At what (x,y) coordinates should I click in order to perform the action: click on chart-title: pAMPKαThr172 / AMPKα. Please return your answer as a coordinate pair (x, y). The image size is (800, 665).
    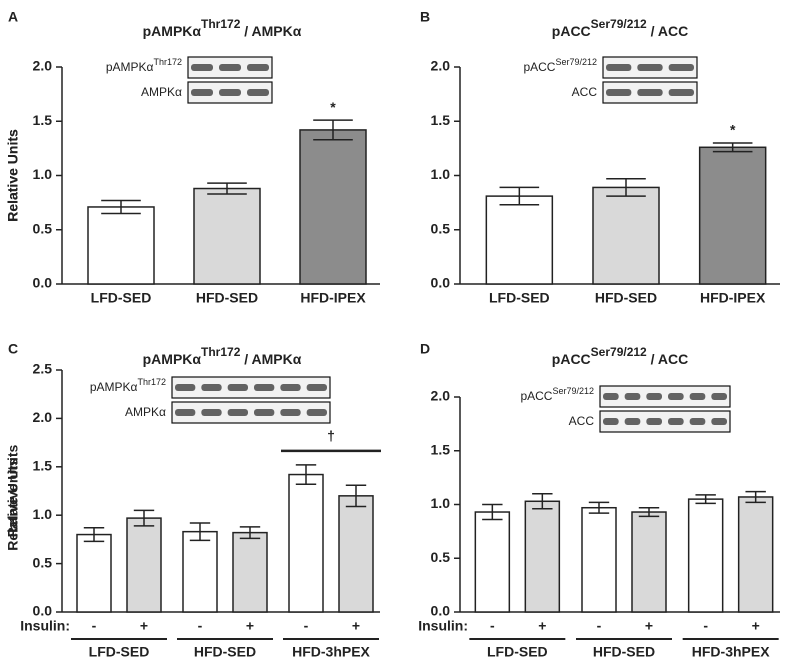
    Looking at the image, I should click on (222, 356).